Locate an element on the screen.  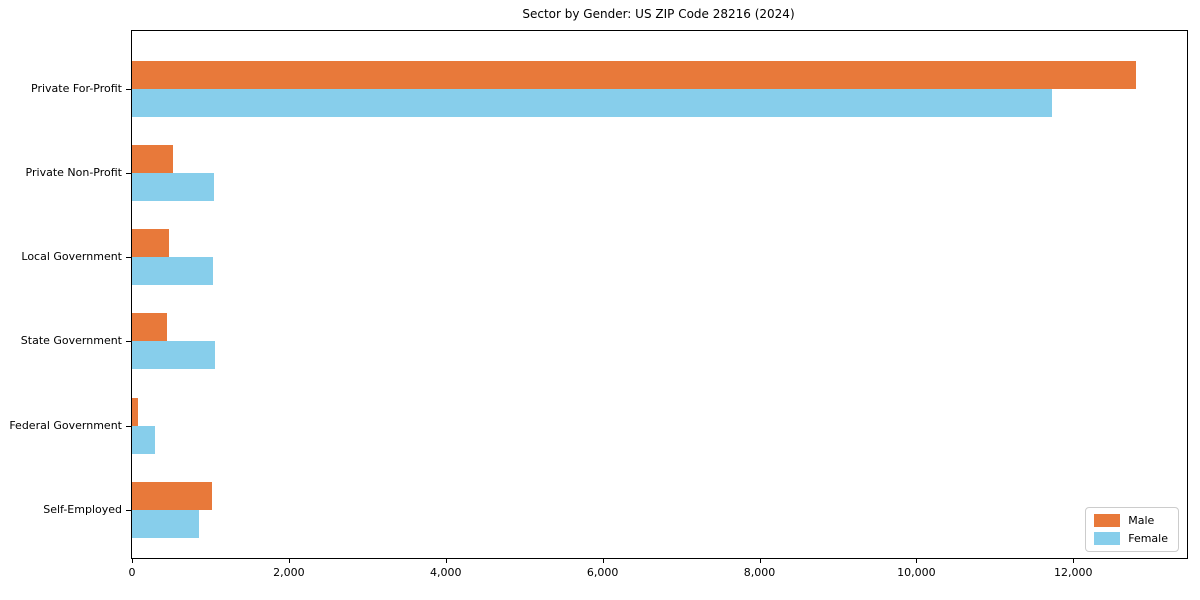
bar-female-federal-government is located at coordinates (143, 439).